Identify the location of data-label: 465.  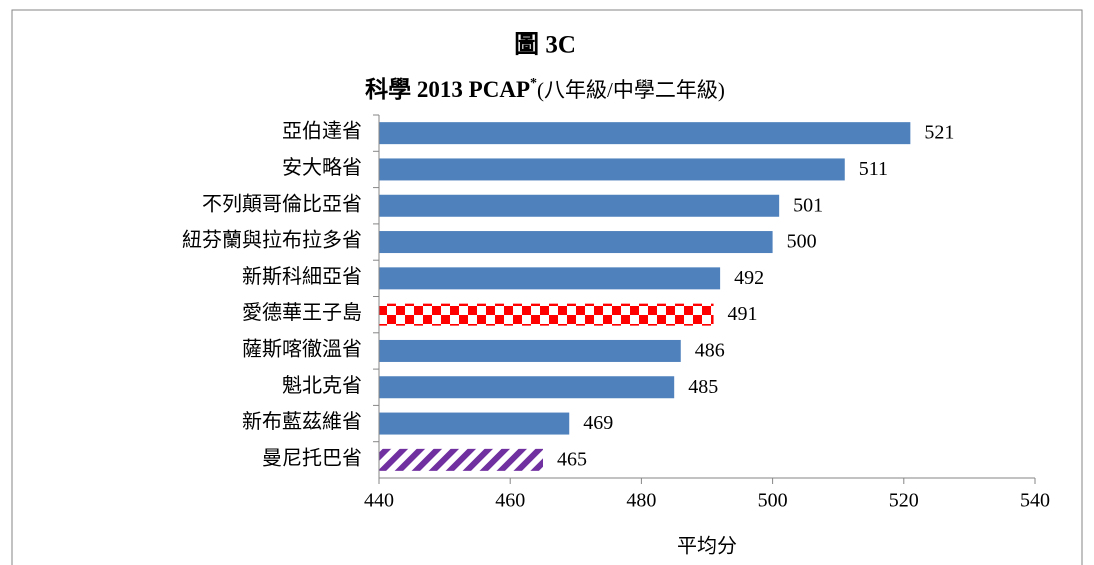
(572, 459).